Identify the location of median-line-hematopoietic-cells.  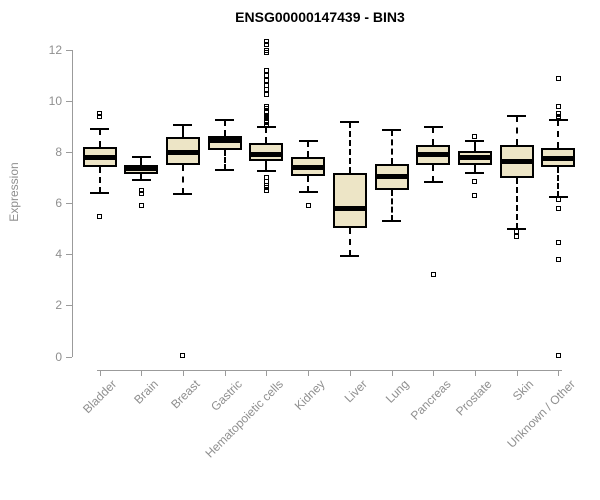
(266, 155).